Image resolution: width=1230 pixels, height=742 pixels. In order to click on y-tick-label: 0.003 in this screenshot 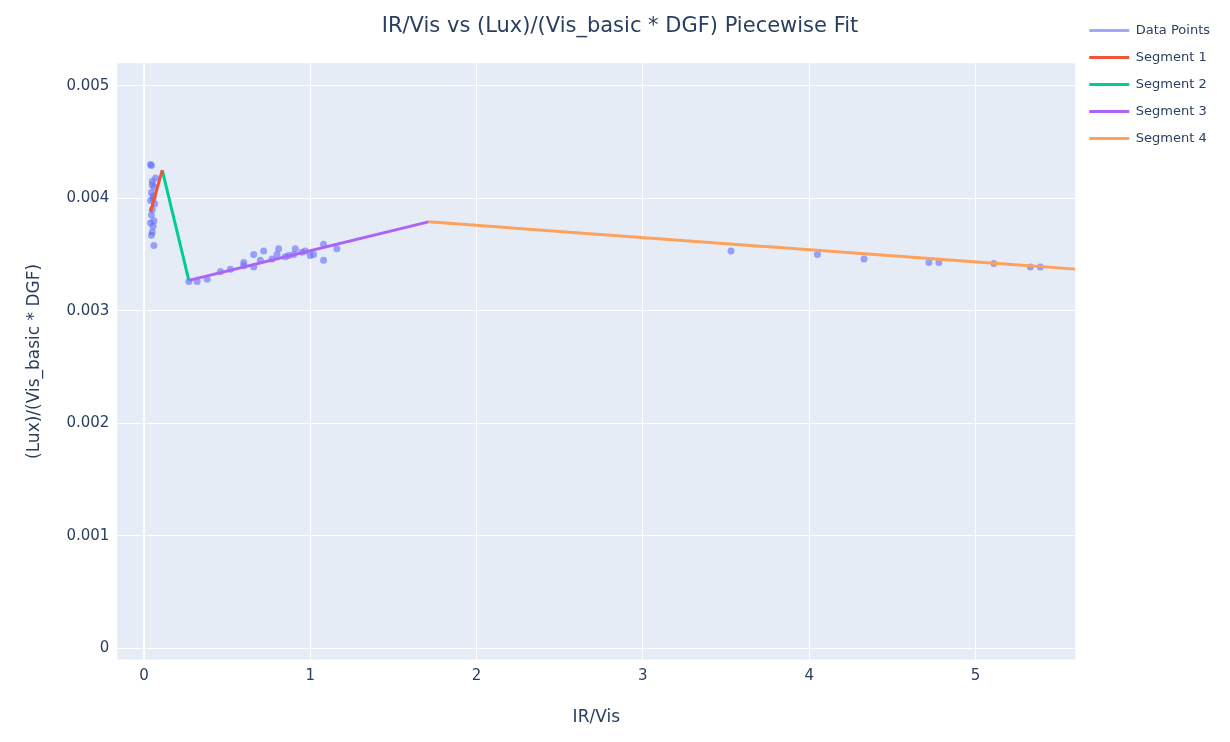, I will do `click(88, 309)`.